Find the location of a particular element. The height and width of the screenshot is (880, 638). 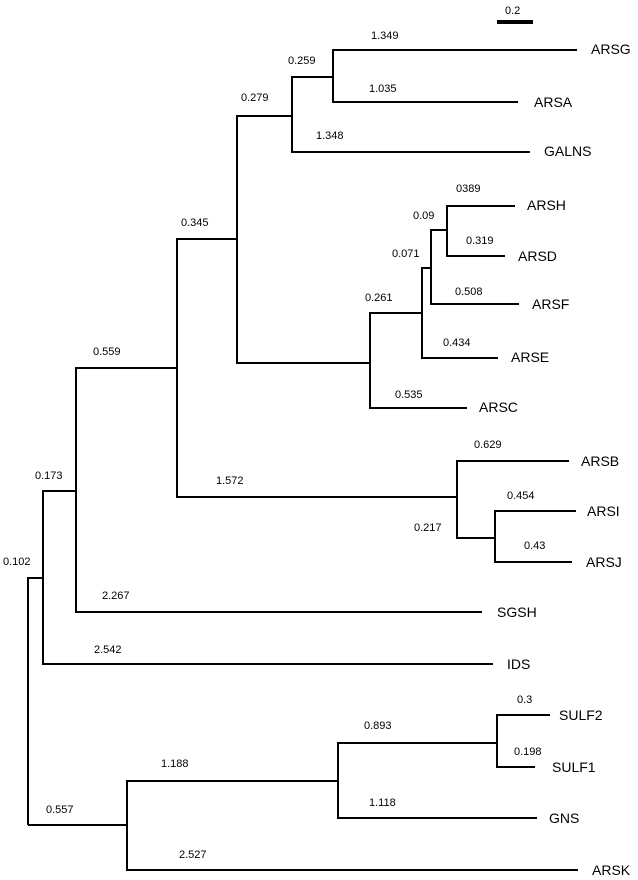

node-arsb-arsij is located at coordinates (456, 500).